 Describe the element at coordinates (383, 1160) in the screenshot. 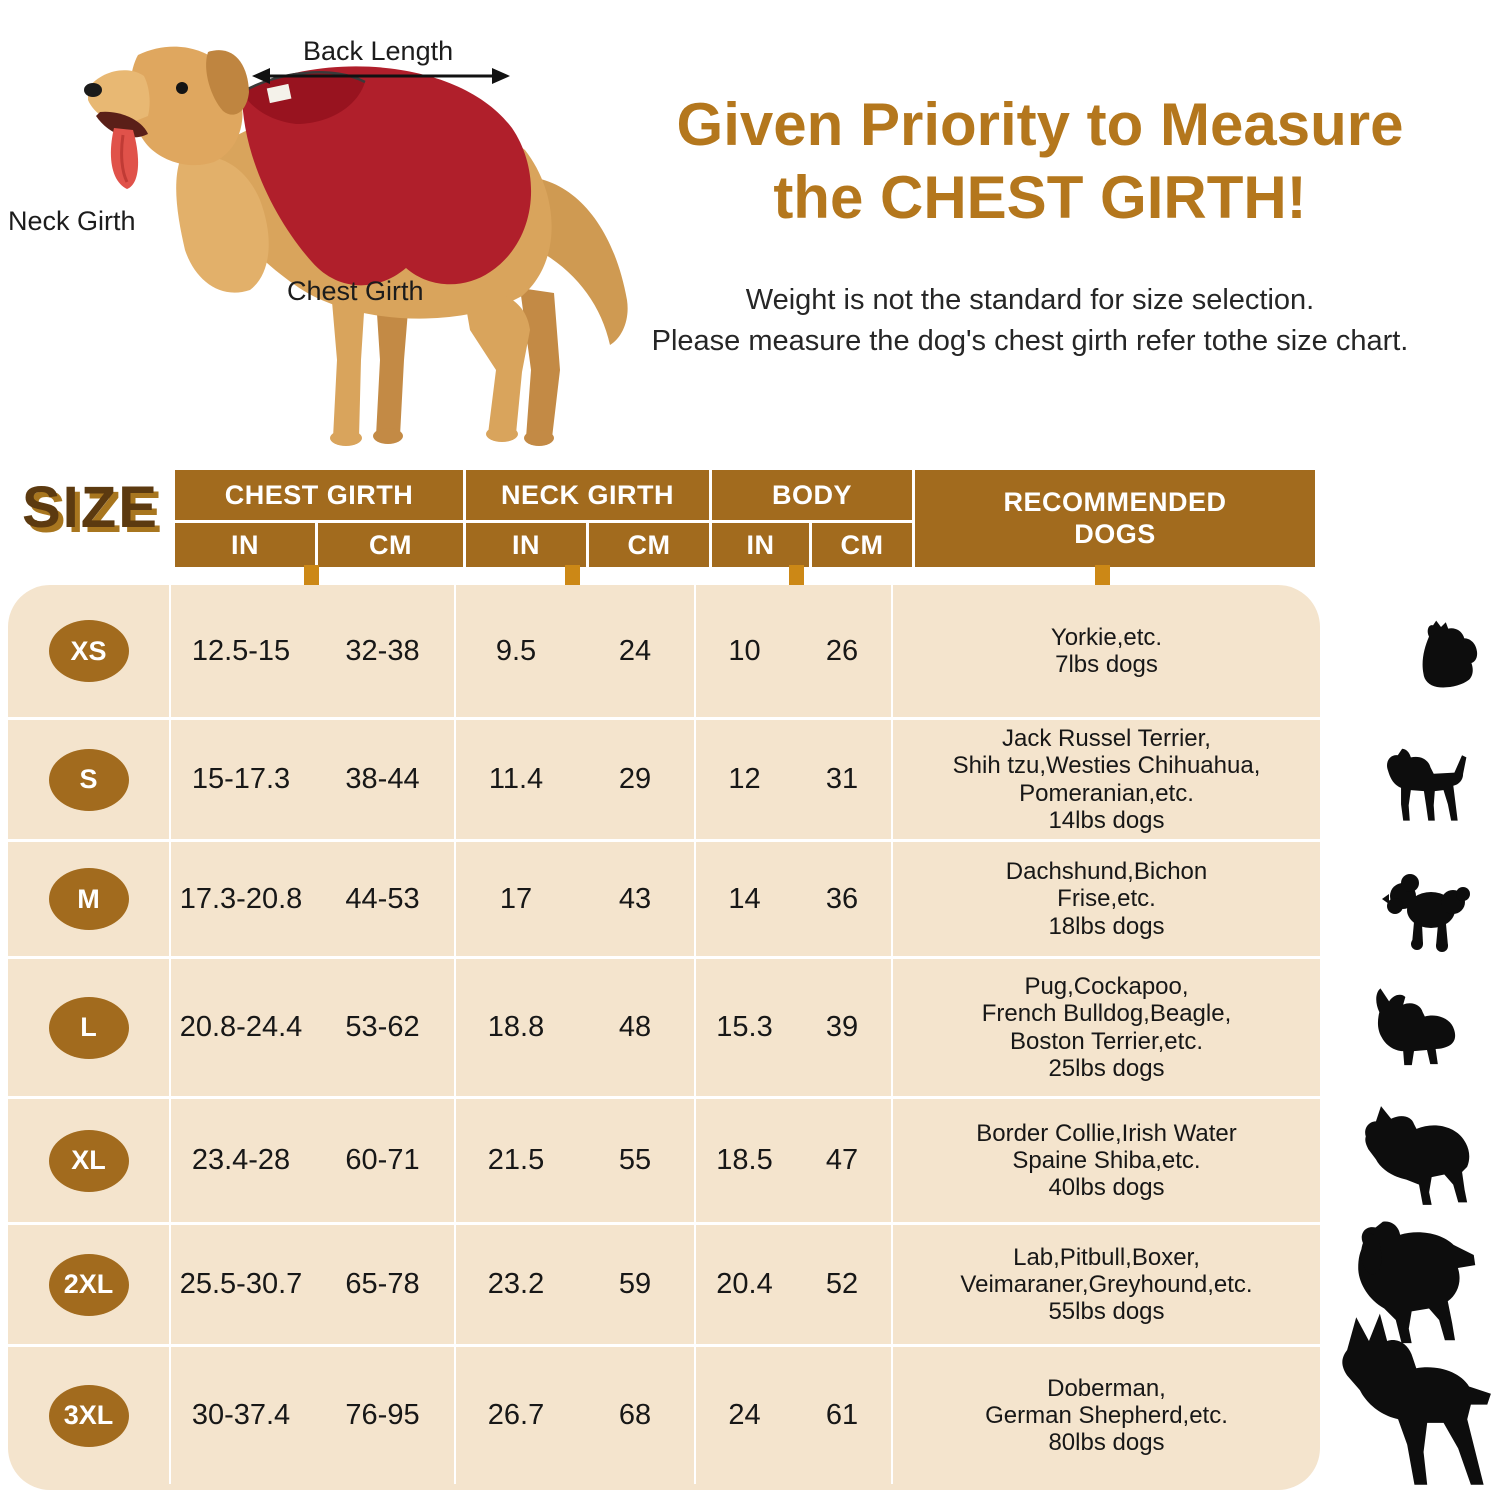

I see `chest-cm-value: 60-71` at that location.